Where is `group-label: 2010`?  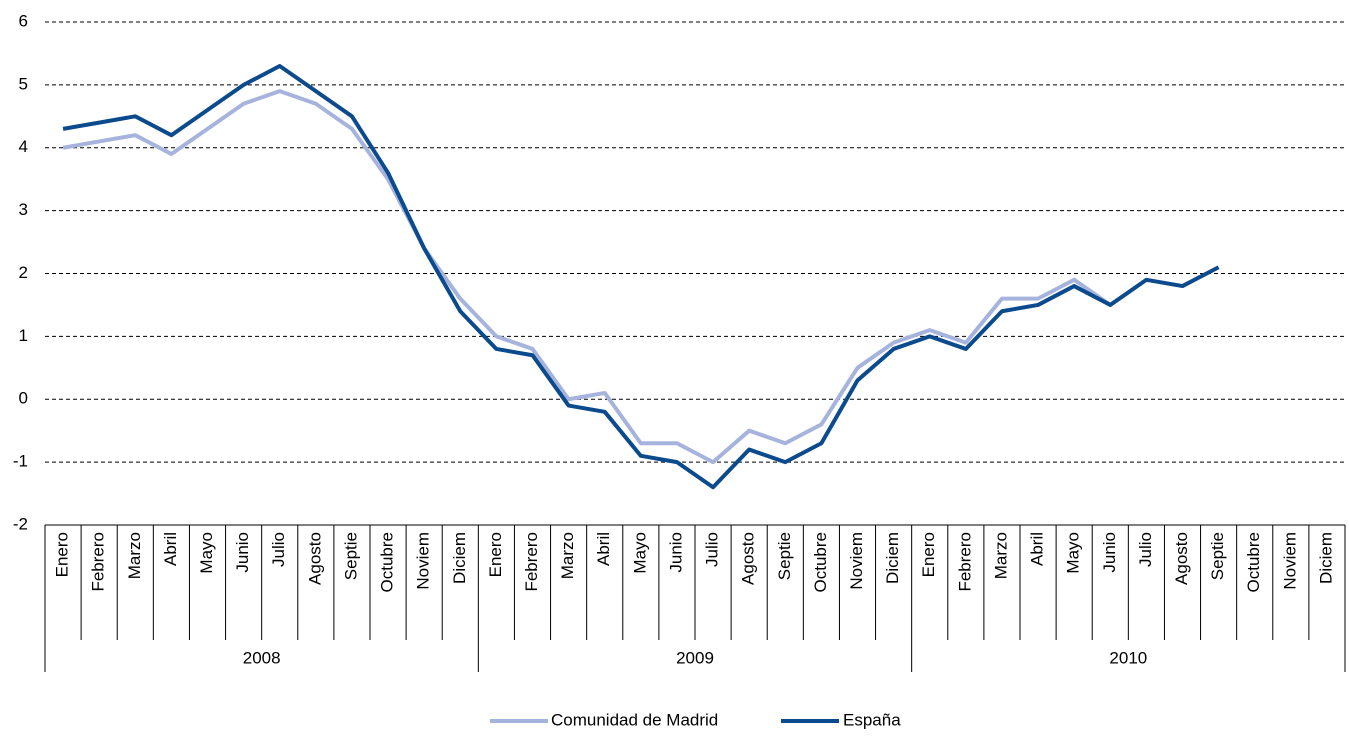
group-label: 2010 is located at coordinates (1128, 657).